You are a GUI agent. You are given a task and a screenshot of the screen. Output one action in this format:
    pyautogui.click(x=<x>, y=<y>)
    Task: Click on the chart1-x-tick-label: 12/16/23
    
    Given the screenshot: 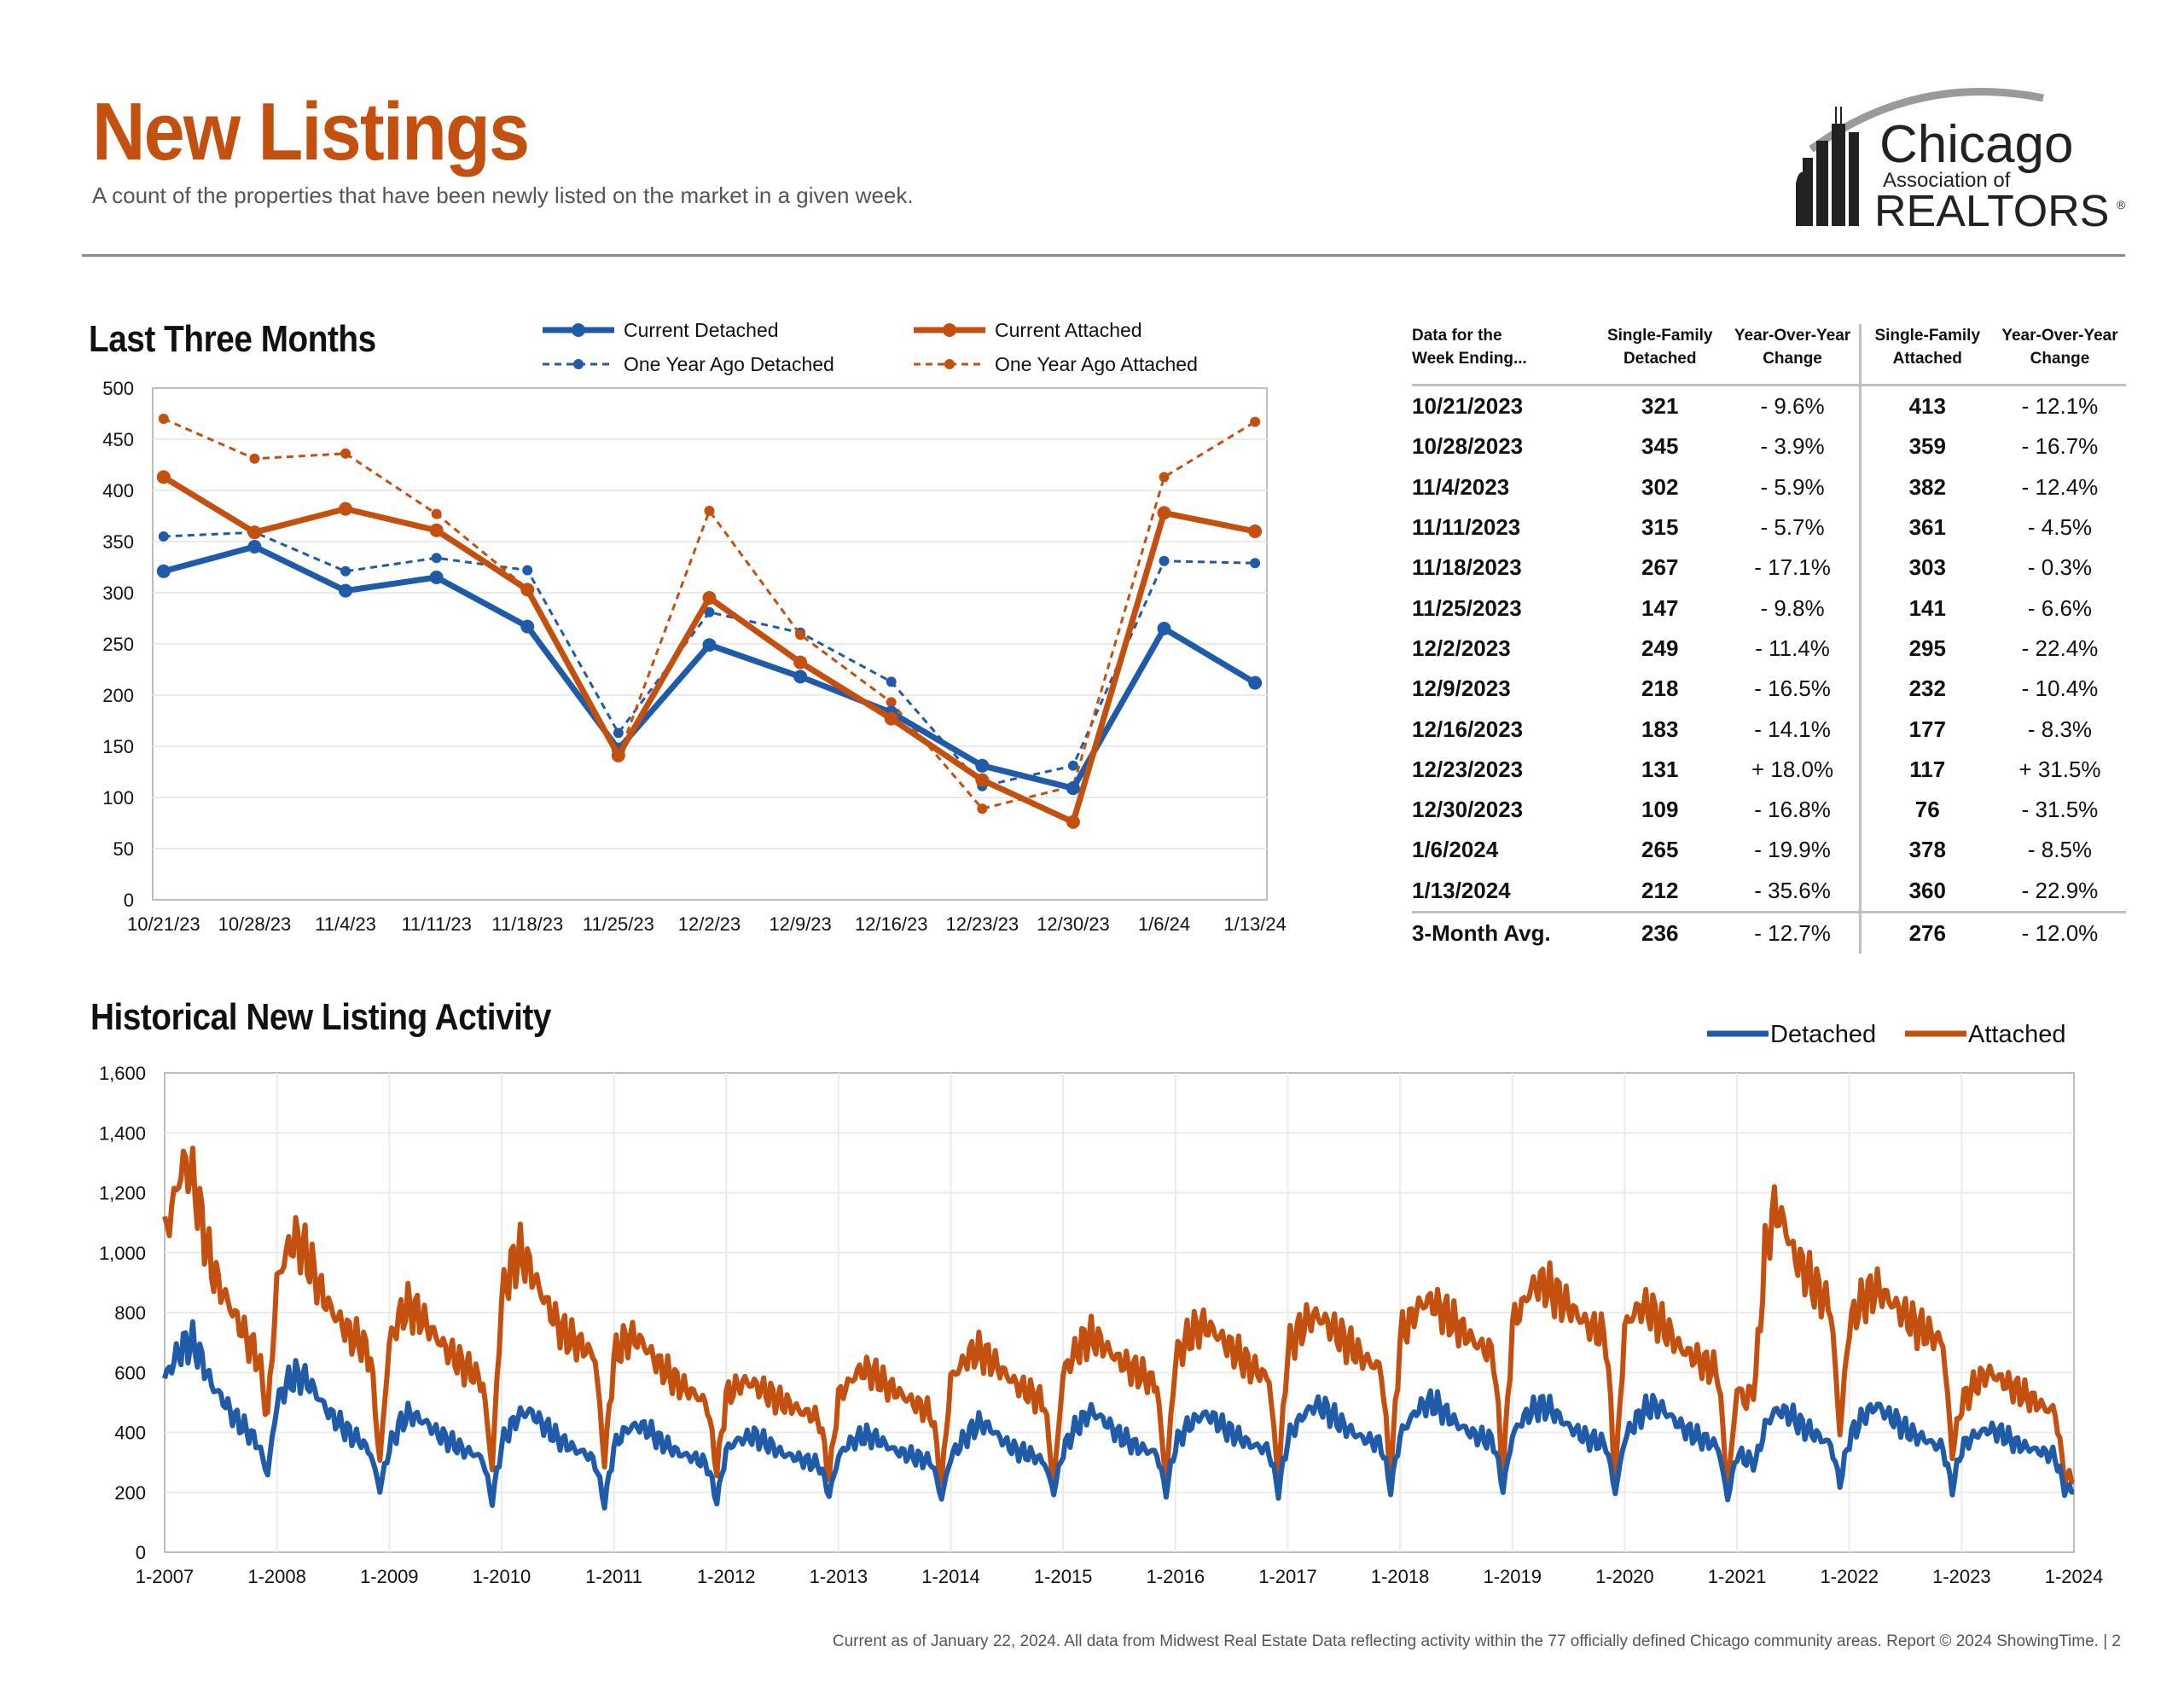 What is the action you would take?
    pyautogui.click(x=891, y=924)
    